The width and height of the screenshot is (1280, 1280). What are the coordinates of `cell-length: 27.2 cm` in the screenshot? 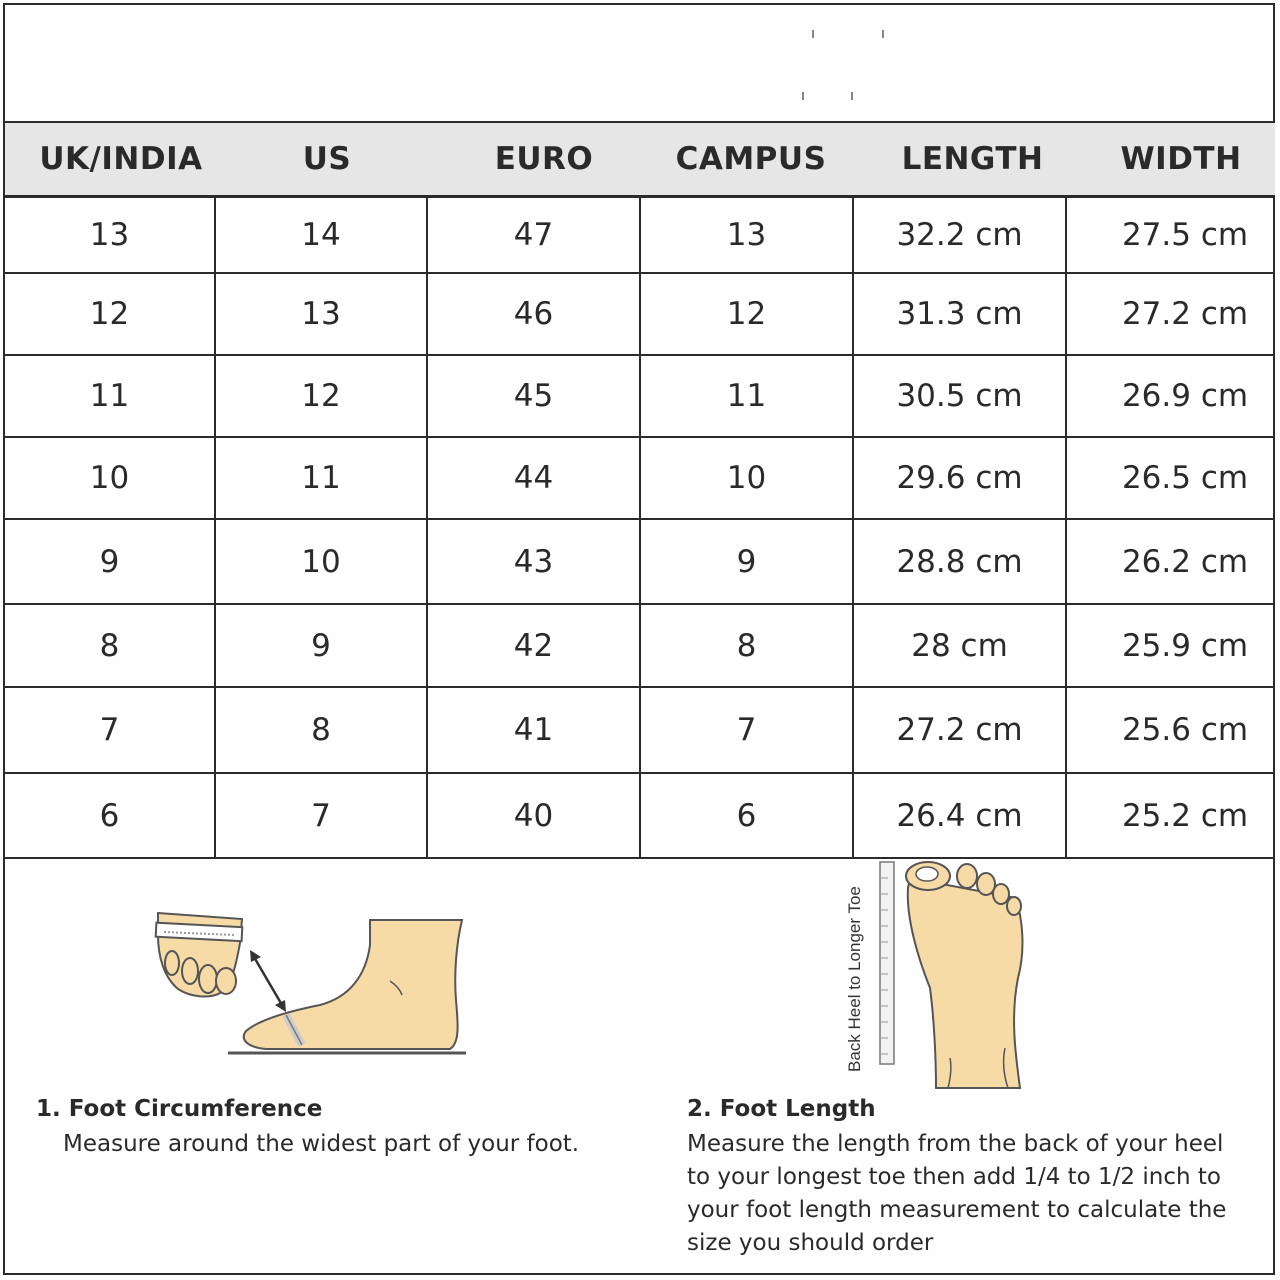 It's located at (960, 730).